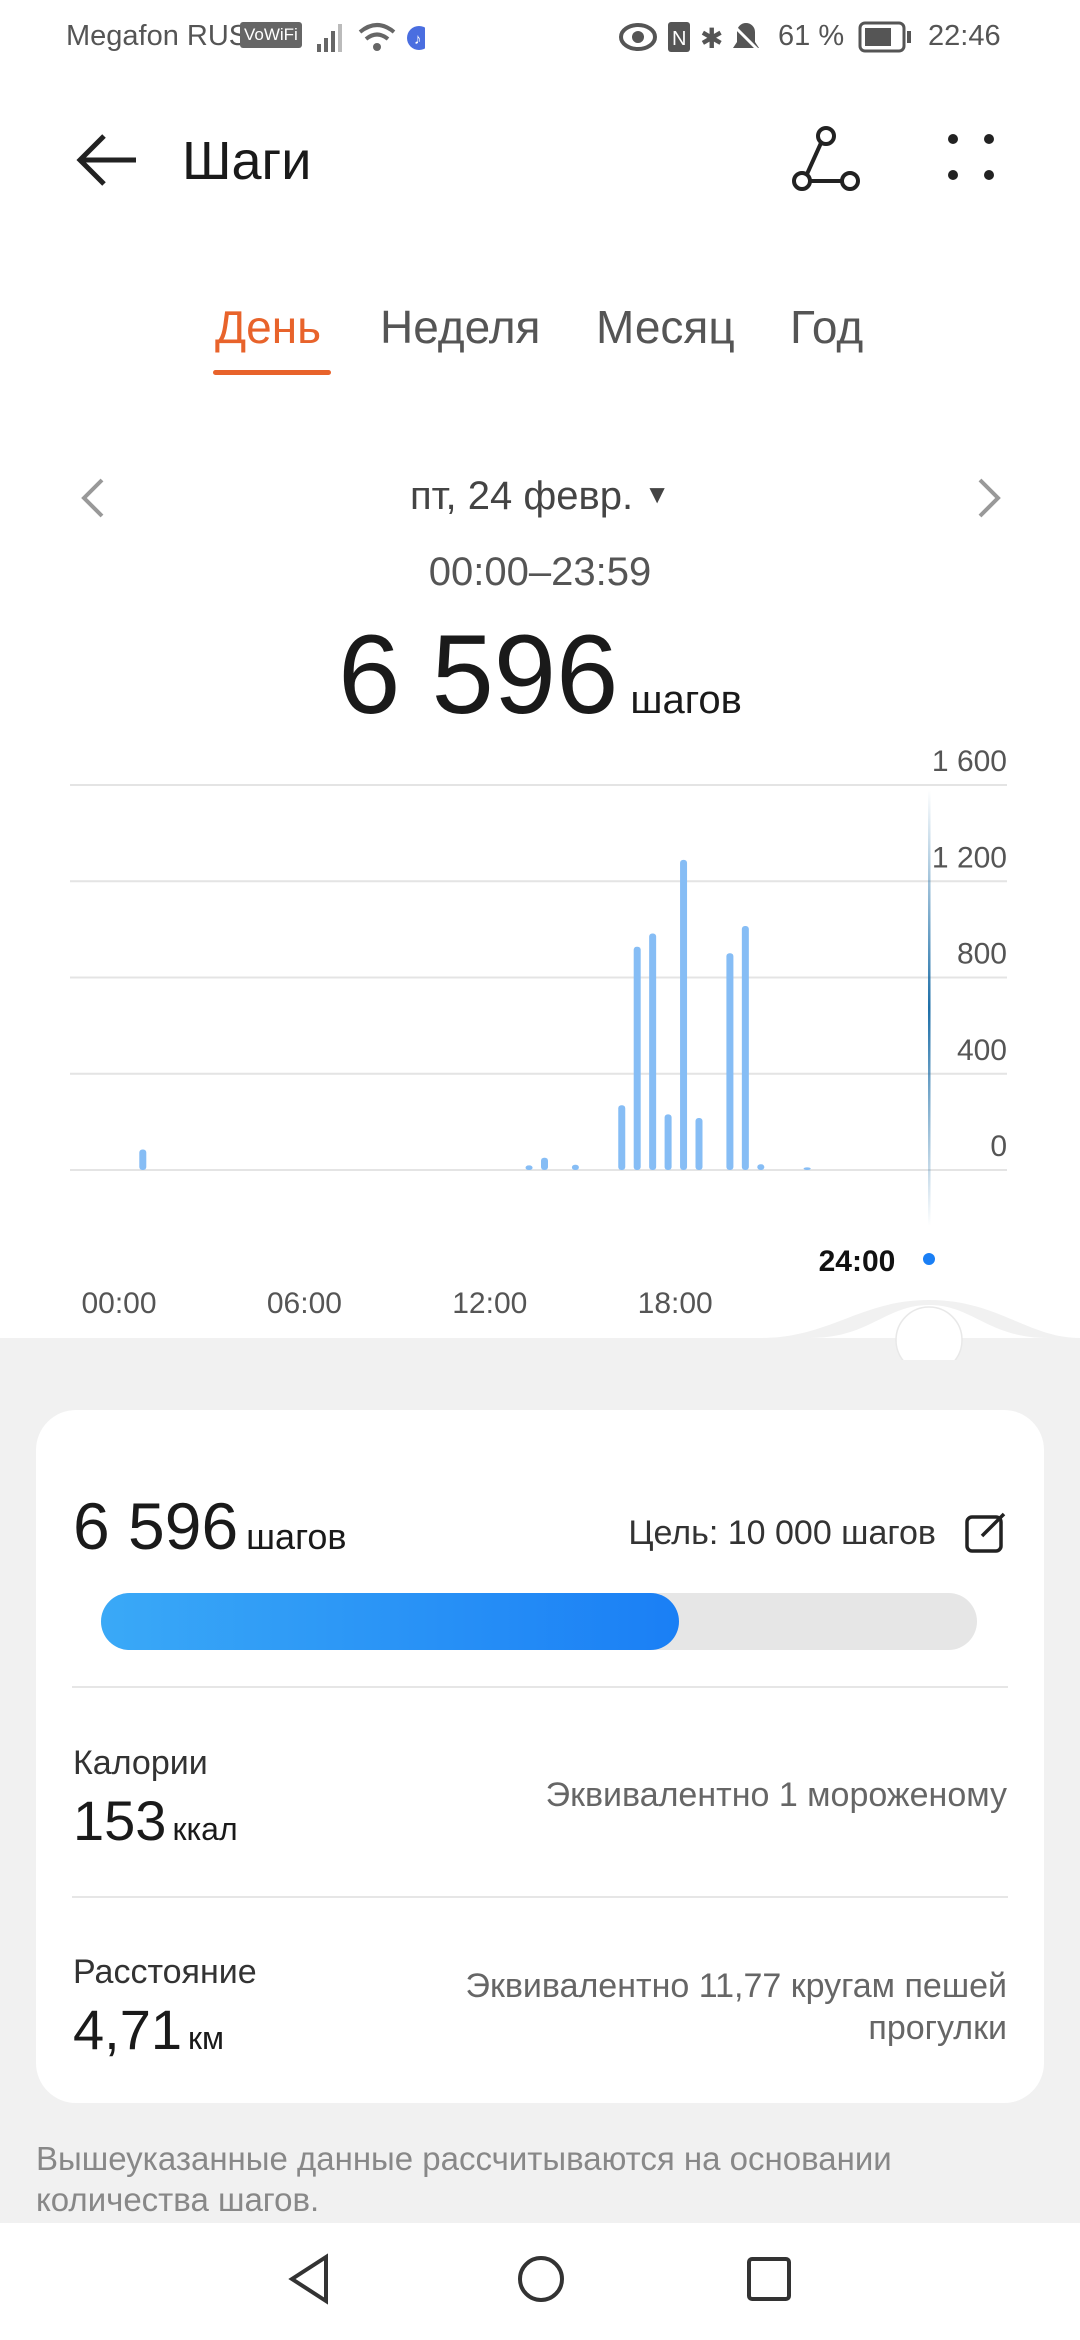 The height and width of the screenshot is (2340, 1080). Describe the element at coordinates (964, 36) in the screenshot. I see `clock: 22:46` at that location.